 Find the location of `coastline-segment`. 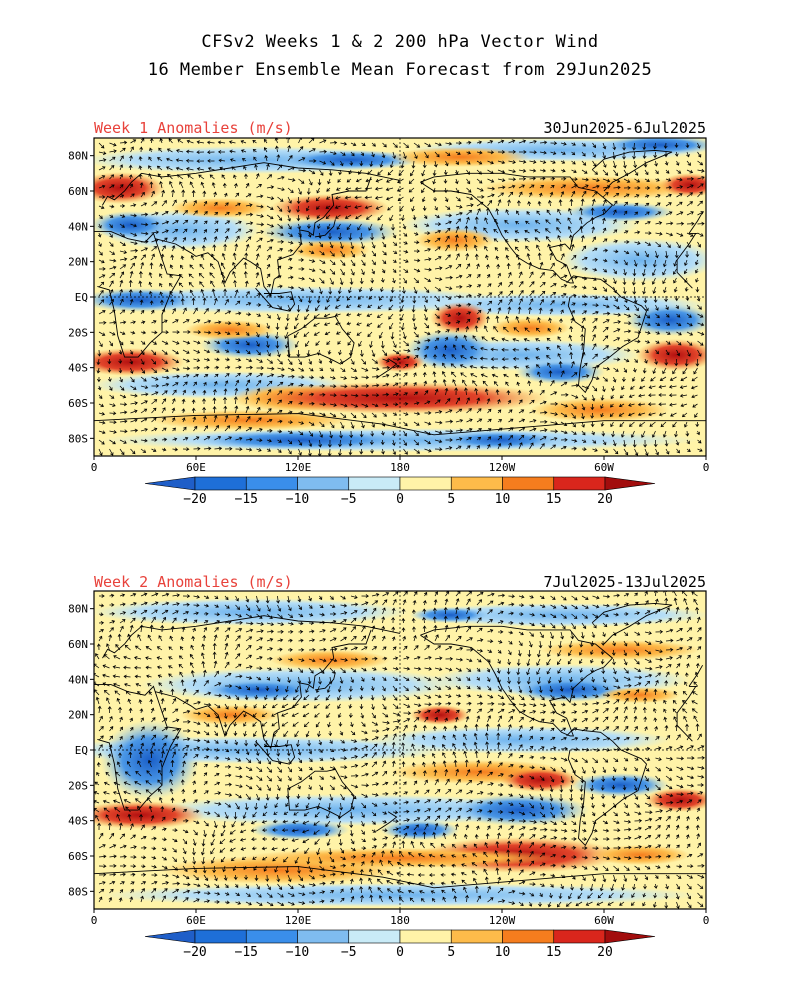

coastline-segment is located at coordinates (632, 623).